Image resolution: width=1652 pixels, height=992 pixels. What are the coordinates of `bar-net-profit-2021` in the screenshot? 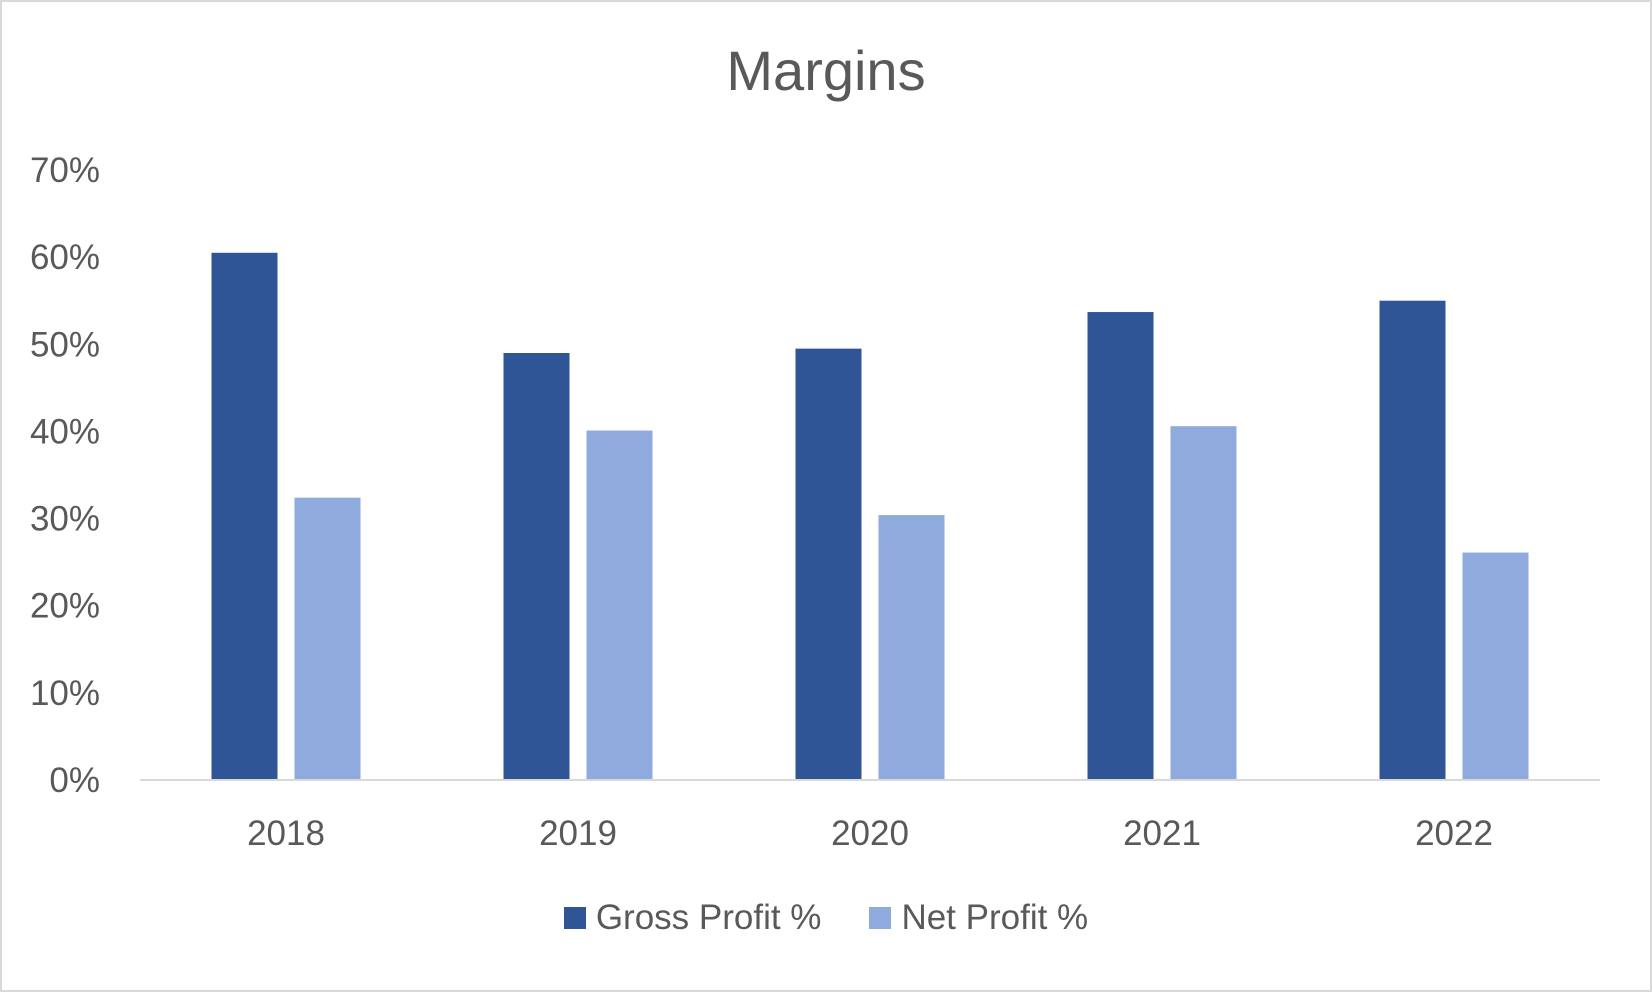 It's located at (1203, 603).